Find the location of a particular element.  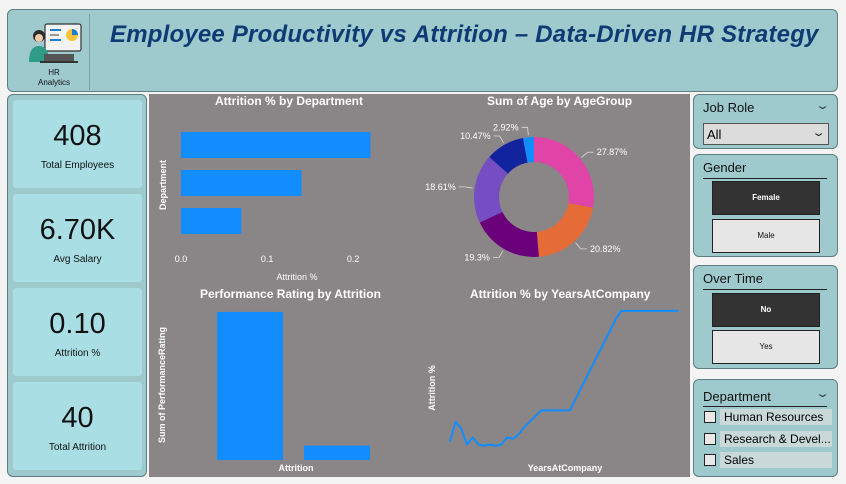

kpi-total-attrition: 40 Total Attrition is located at coordinates (77, 426).